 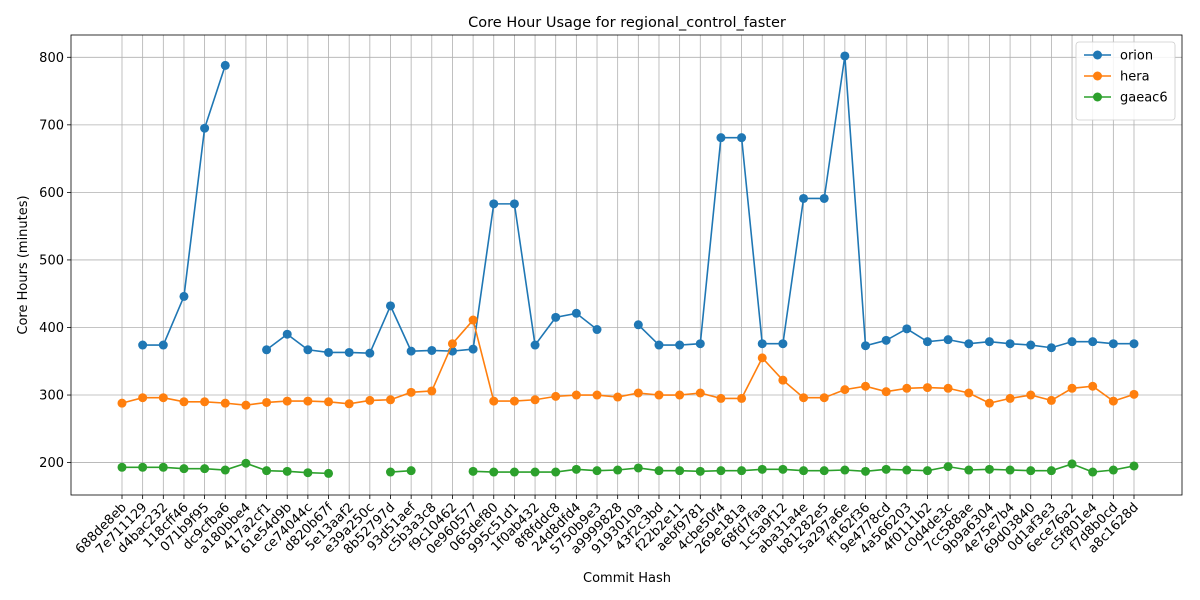 What do you see at coordinates (1136, 56) in the screenshot?
I see `legend-label-orion: orion` at bounding box center [1136, 56].